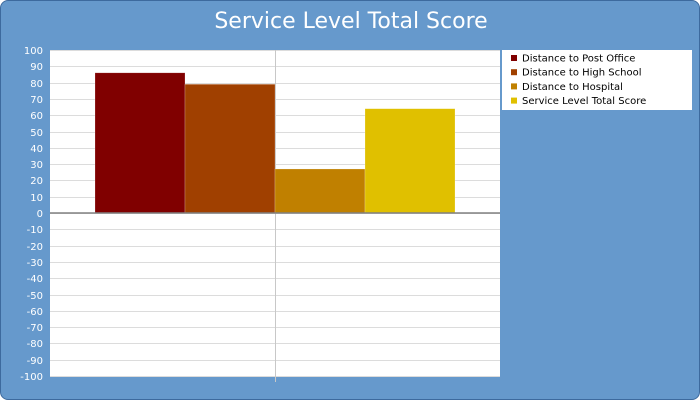 This screenshot has width=700, height=400. What do you see at coordinates (31, 377) in the screenshot?
I see `y-tick-label: -100` at bounding box center [31, 377].